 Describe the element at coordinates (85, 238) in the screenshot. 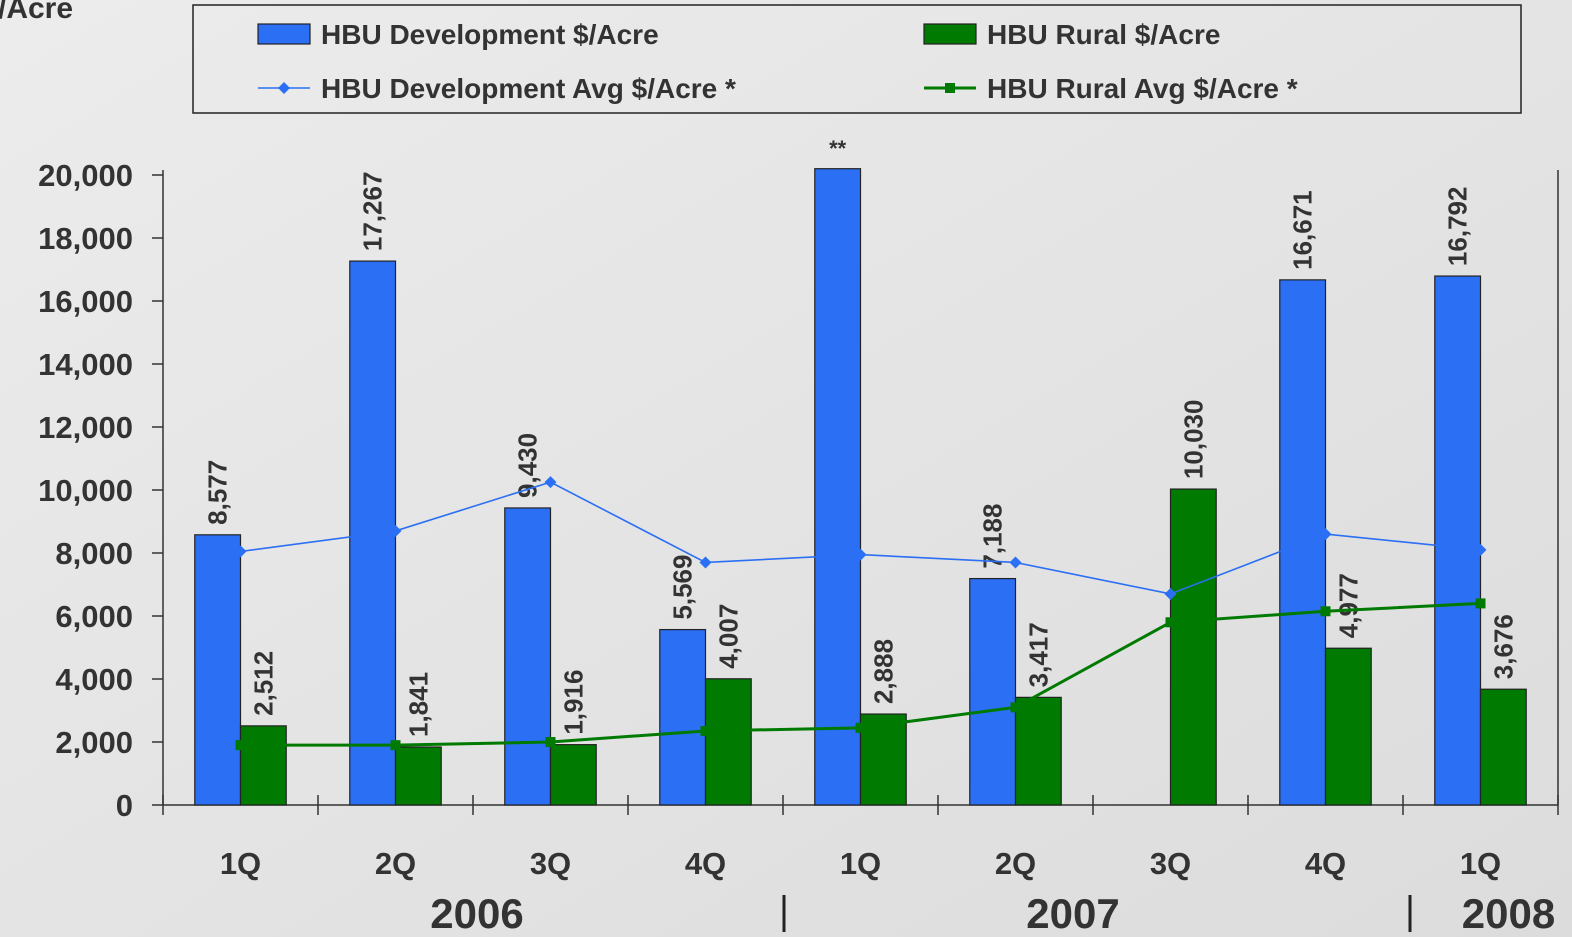

I see `y-tick-label: 18,000` at that location.